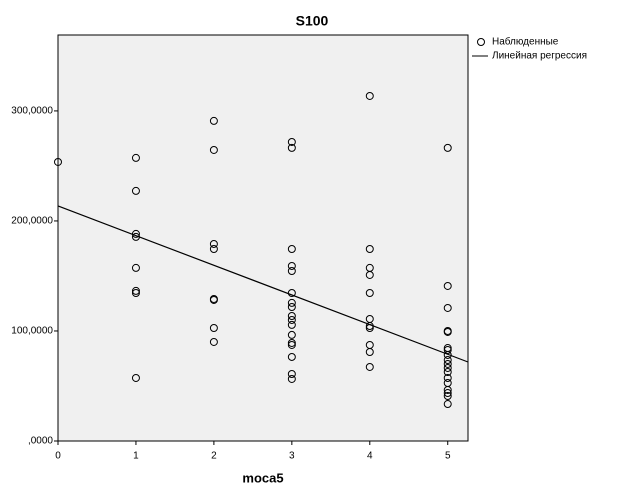 The height and width of the screenshot is (501, 626). Describe the element at coordinates (481, 42) in the screenshot. I see `legend-marker` at that location.